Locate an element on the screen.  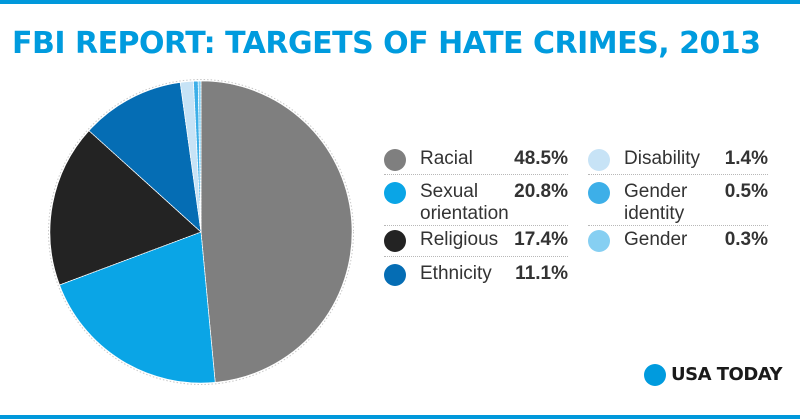
pie-slice-religious is located at coordinates (125, 208).